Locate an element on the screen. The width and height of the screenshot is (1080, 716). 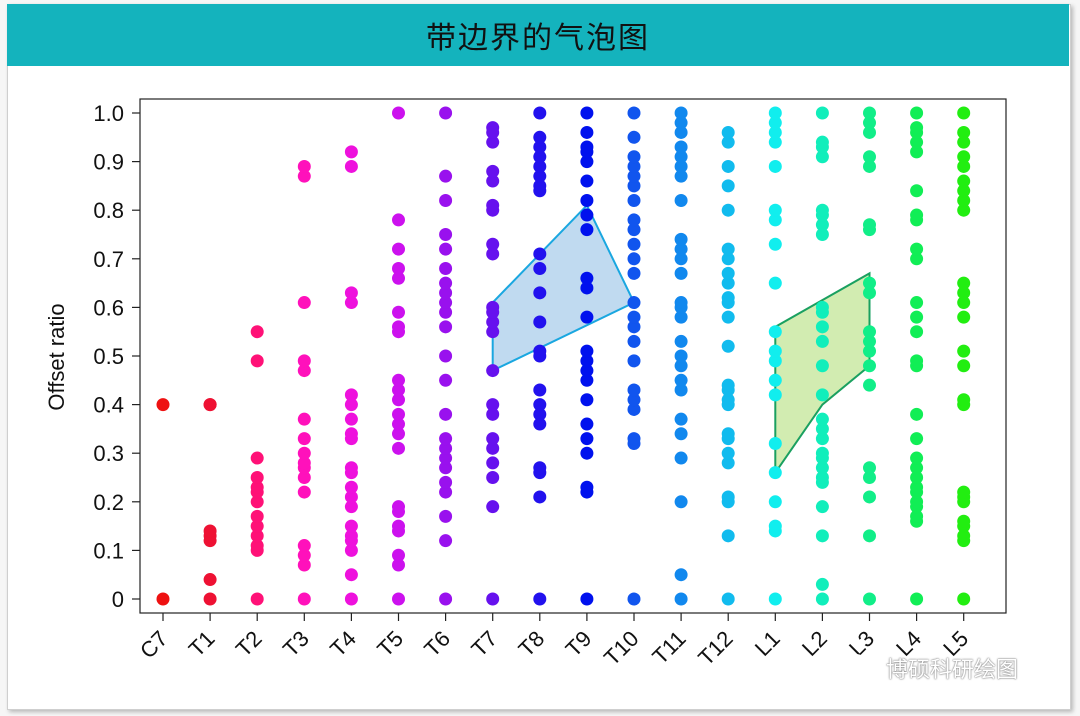
x-tick-label: T2 is located at coordinates (249, 644).